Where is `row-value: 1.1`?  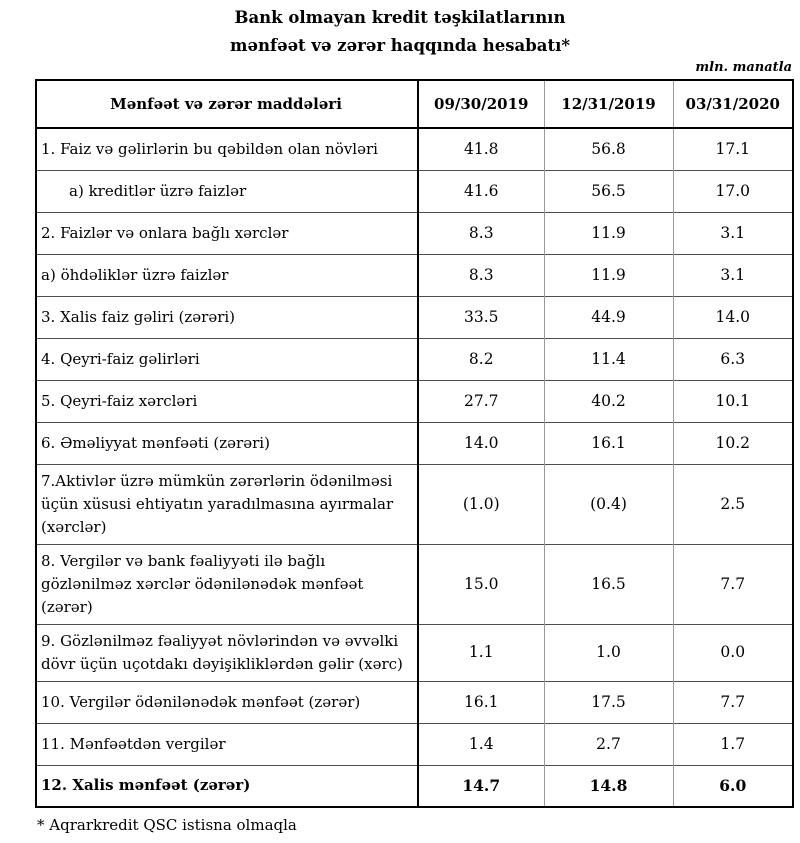 row-value: 1.1 is located at coordinates (481, 652).